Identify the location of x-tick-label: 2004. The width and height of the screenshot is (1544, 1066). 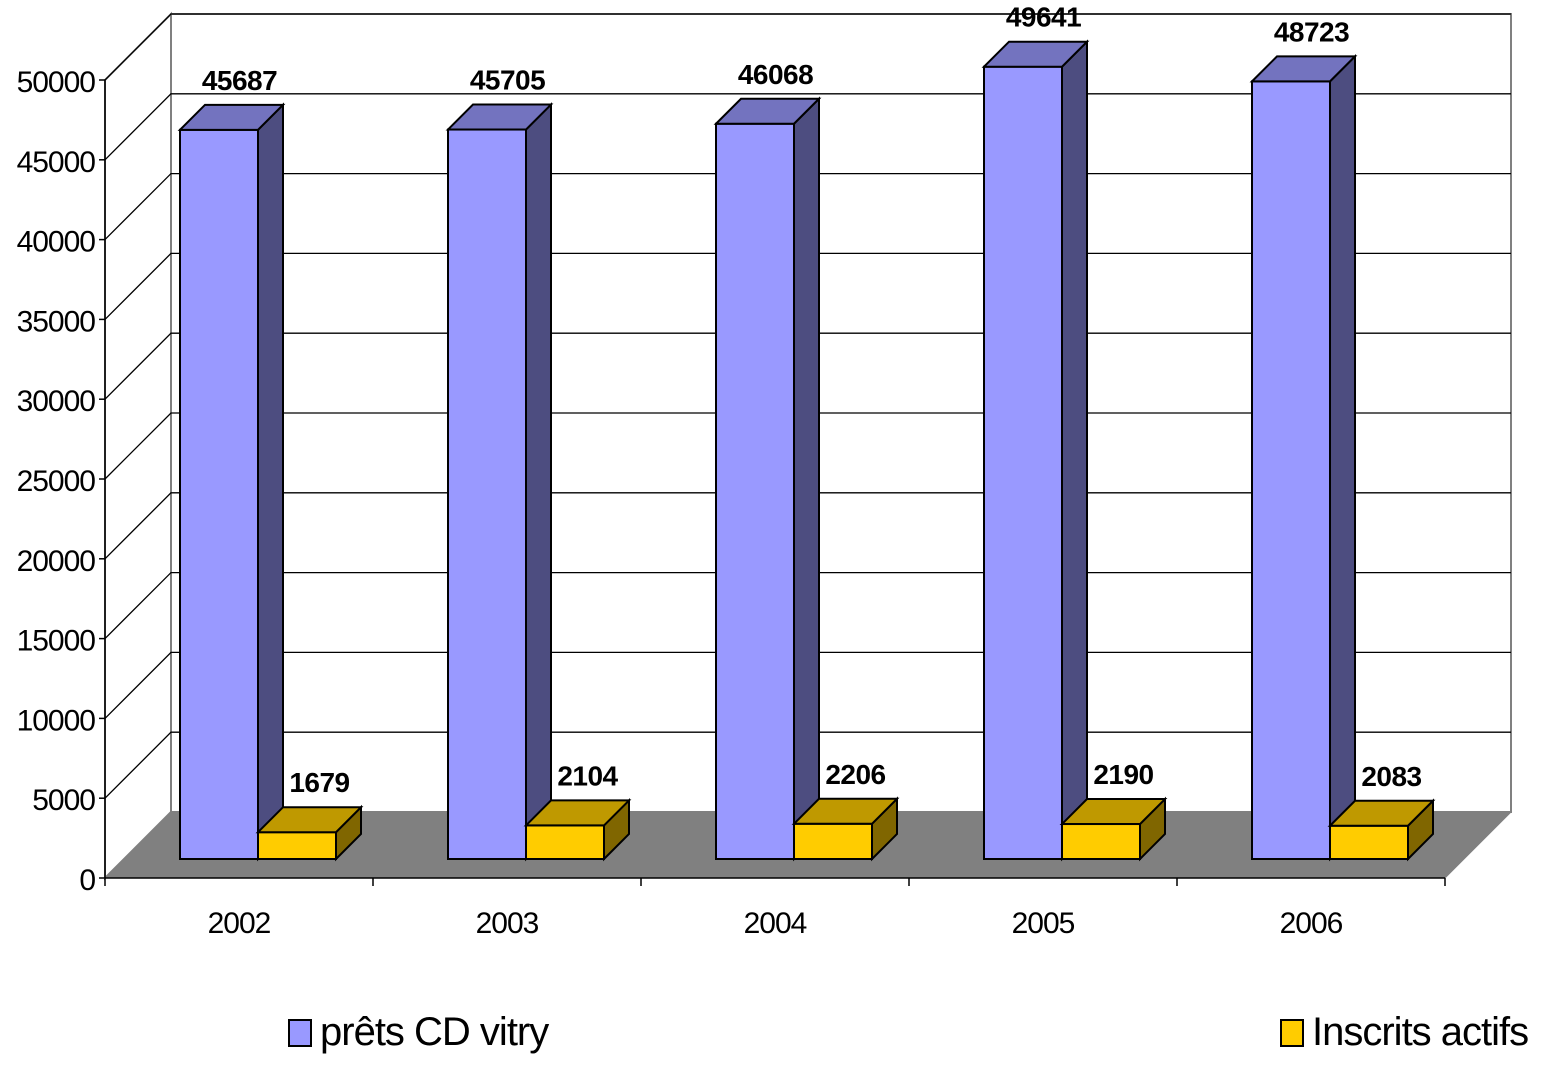
(775, 923).